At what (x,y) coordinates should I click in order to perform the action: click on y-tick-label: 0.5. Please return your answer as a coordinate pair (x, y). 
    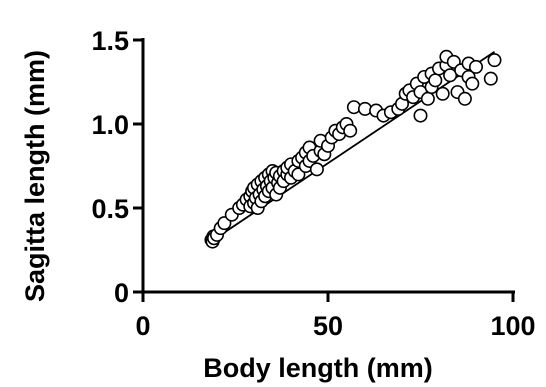
    Looking at the image, I should click on (110, 209).